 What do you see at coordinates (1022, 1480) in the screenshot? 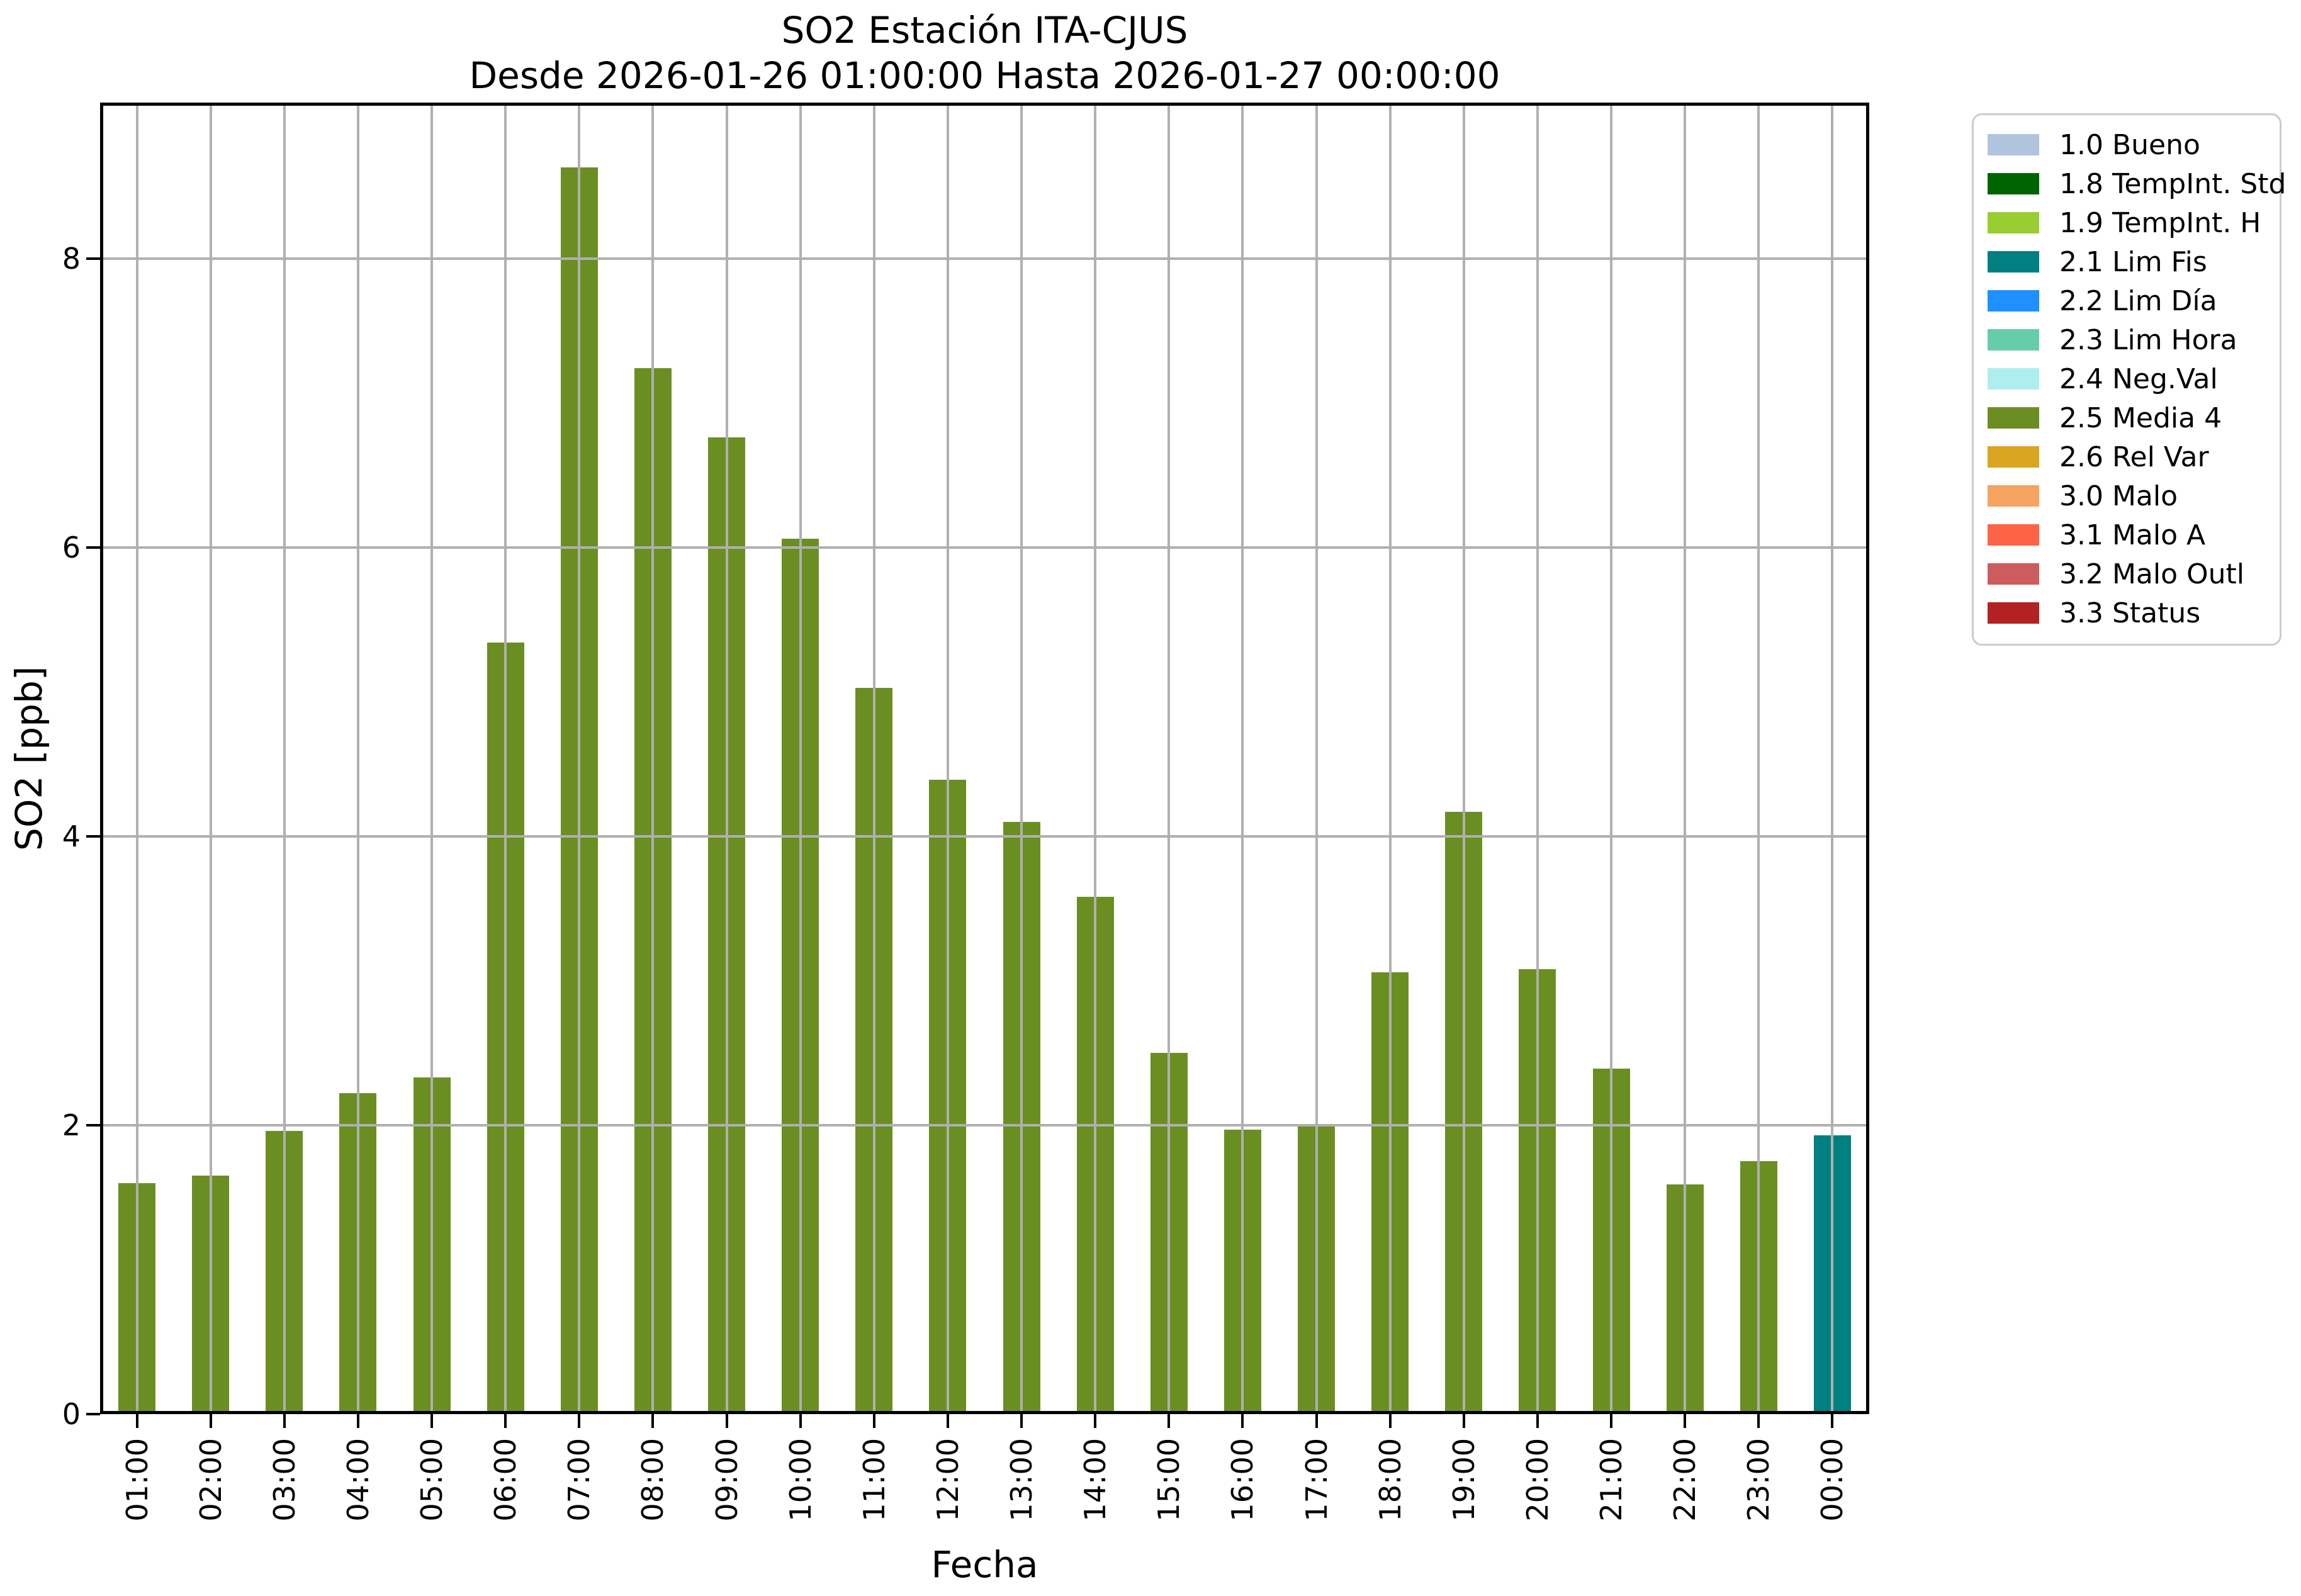
I see `x-tick-label: 13:00` at bounding box center [1022, 1480].